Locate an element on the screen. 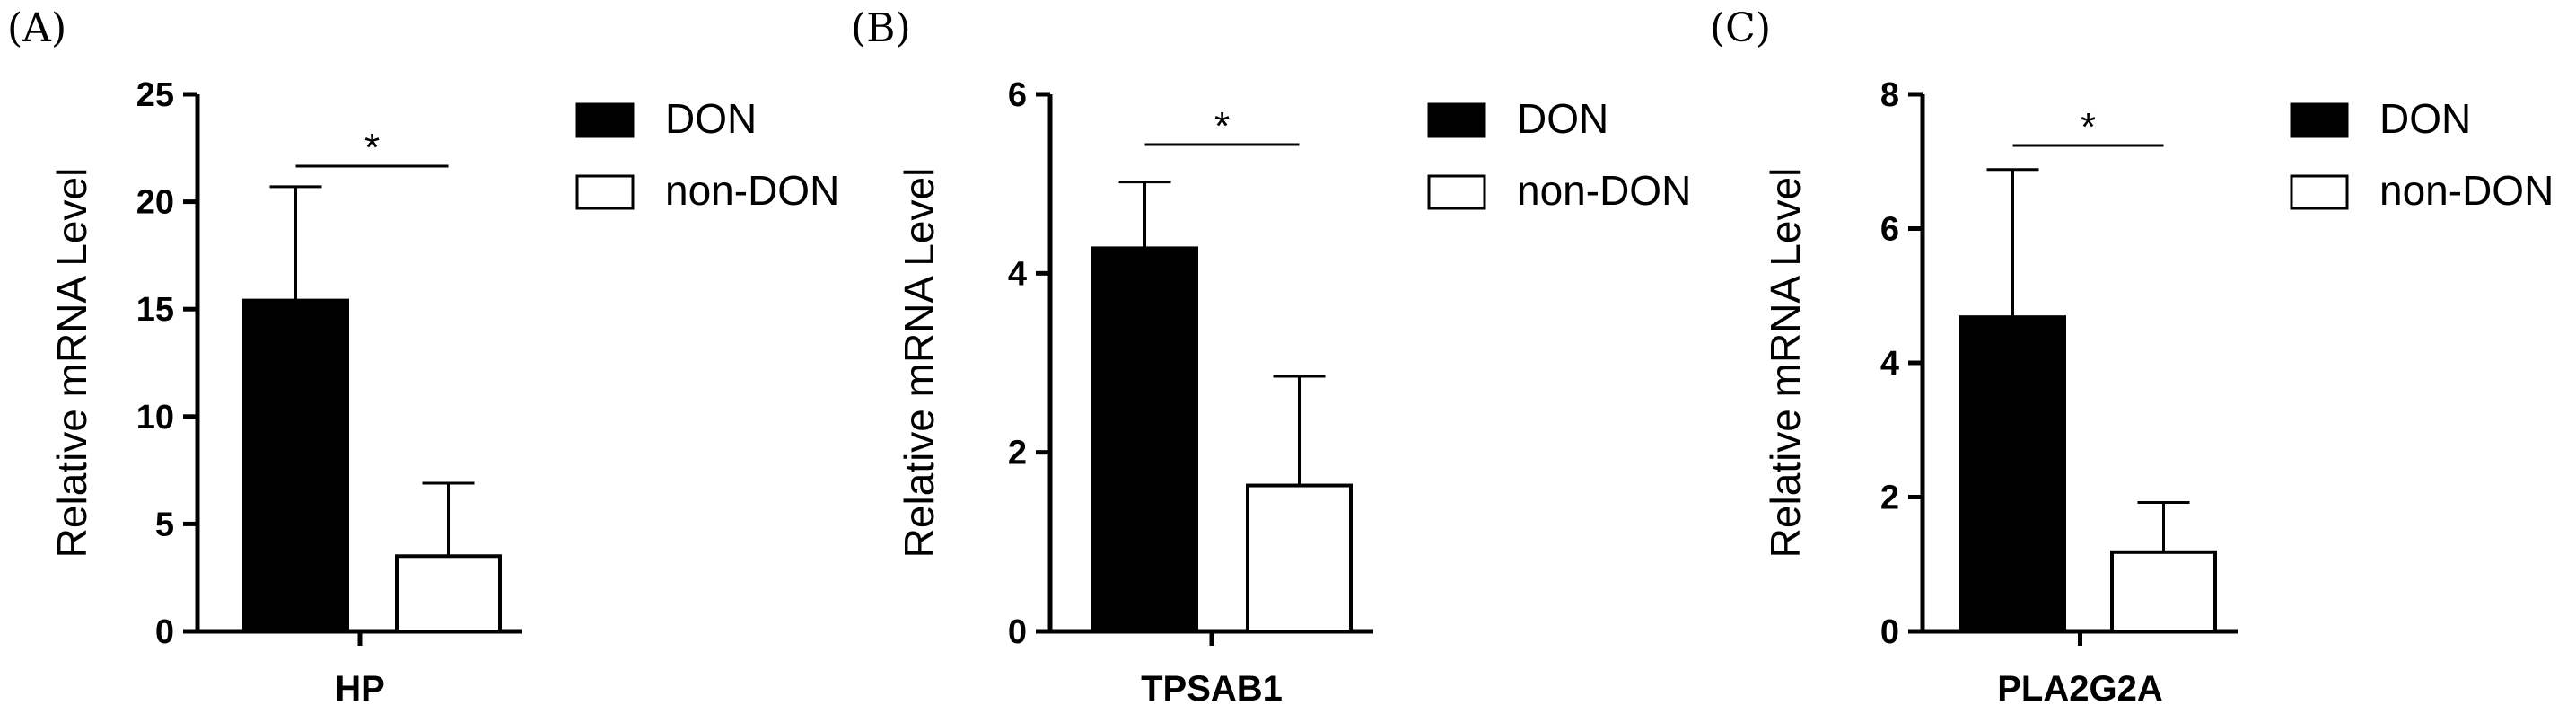 The width and height of the screenshot is (2576, 714). x-axis-label: TPSAB1 is located at coordinates (1212, 689).